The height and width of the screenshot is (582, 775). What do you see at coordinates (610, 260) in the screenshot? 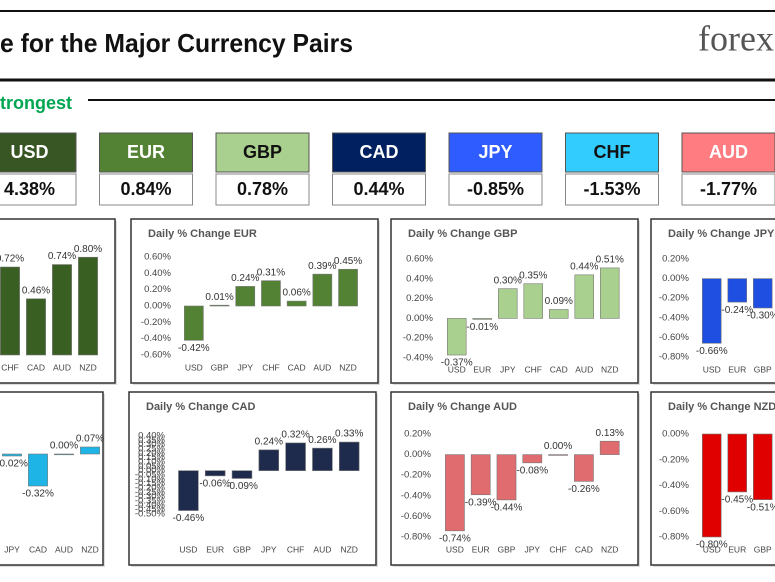
I see `data-label: 0.51%` at bounding box center [610, 260].